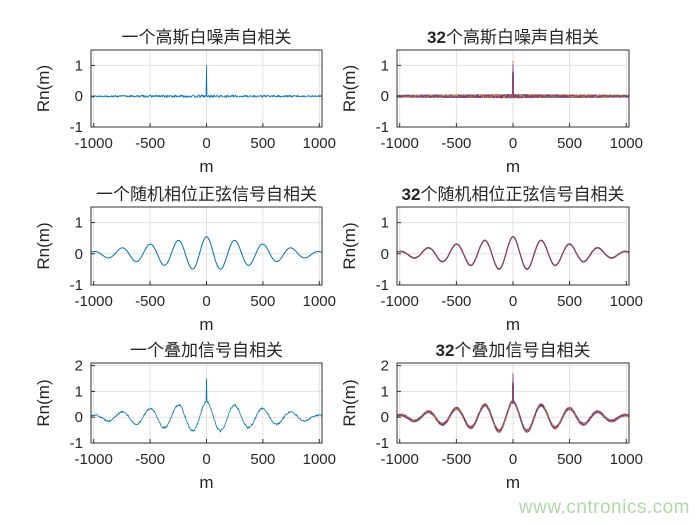 The width and height of the screenshot is (700, 525). Describe the element at coordinates (513, 350) in the screenshot. I see `subplot-title: 32个叠加信号自相关` at that location.